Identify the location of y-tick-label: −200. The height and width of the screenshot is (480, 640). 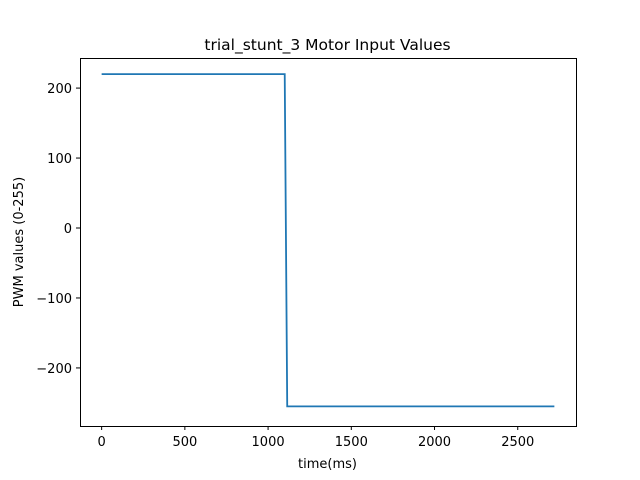
(54, 369).